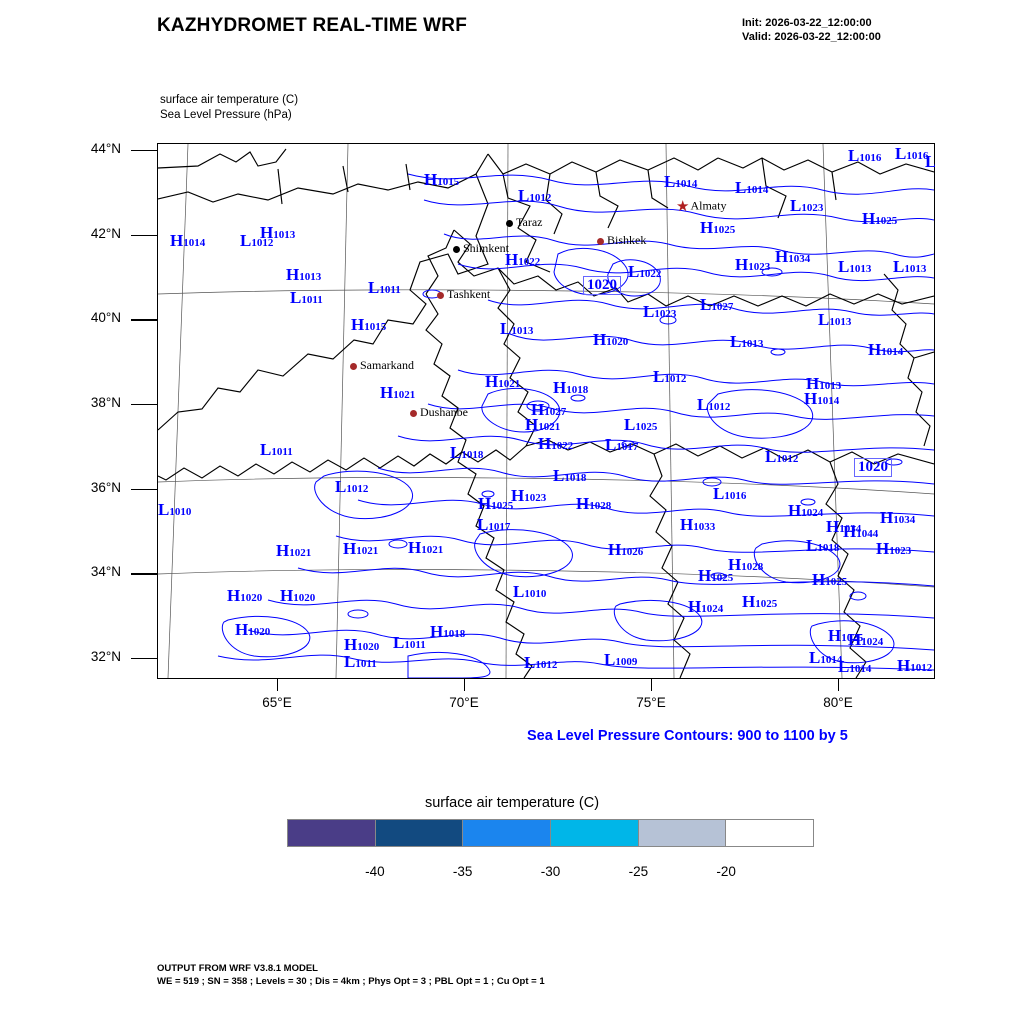 Image resolution: width=1024 pixels, height=1024 pixels. I want to click on init-time: Init: 2026-03-22_12:00:00, so click(807, 23).